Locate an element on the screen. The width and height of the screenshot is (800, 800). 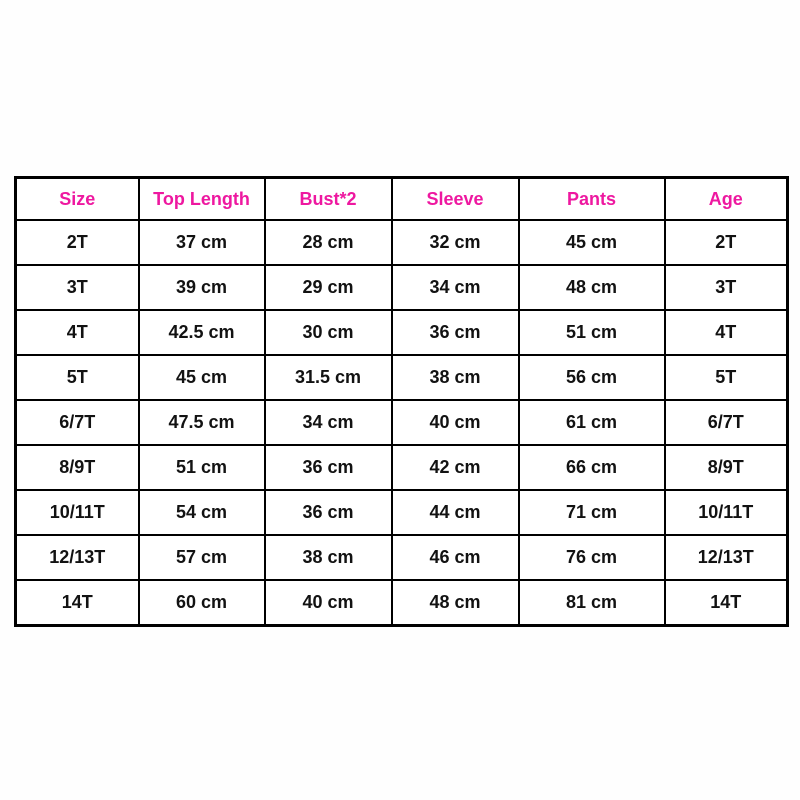
table-cell: 29 cm is located at coordinates (328, 287).